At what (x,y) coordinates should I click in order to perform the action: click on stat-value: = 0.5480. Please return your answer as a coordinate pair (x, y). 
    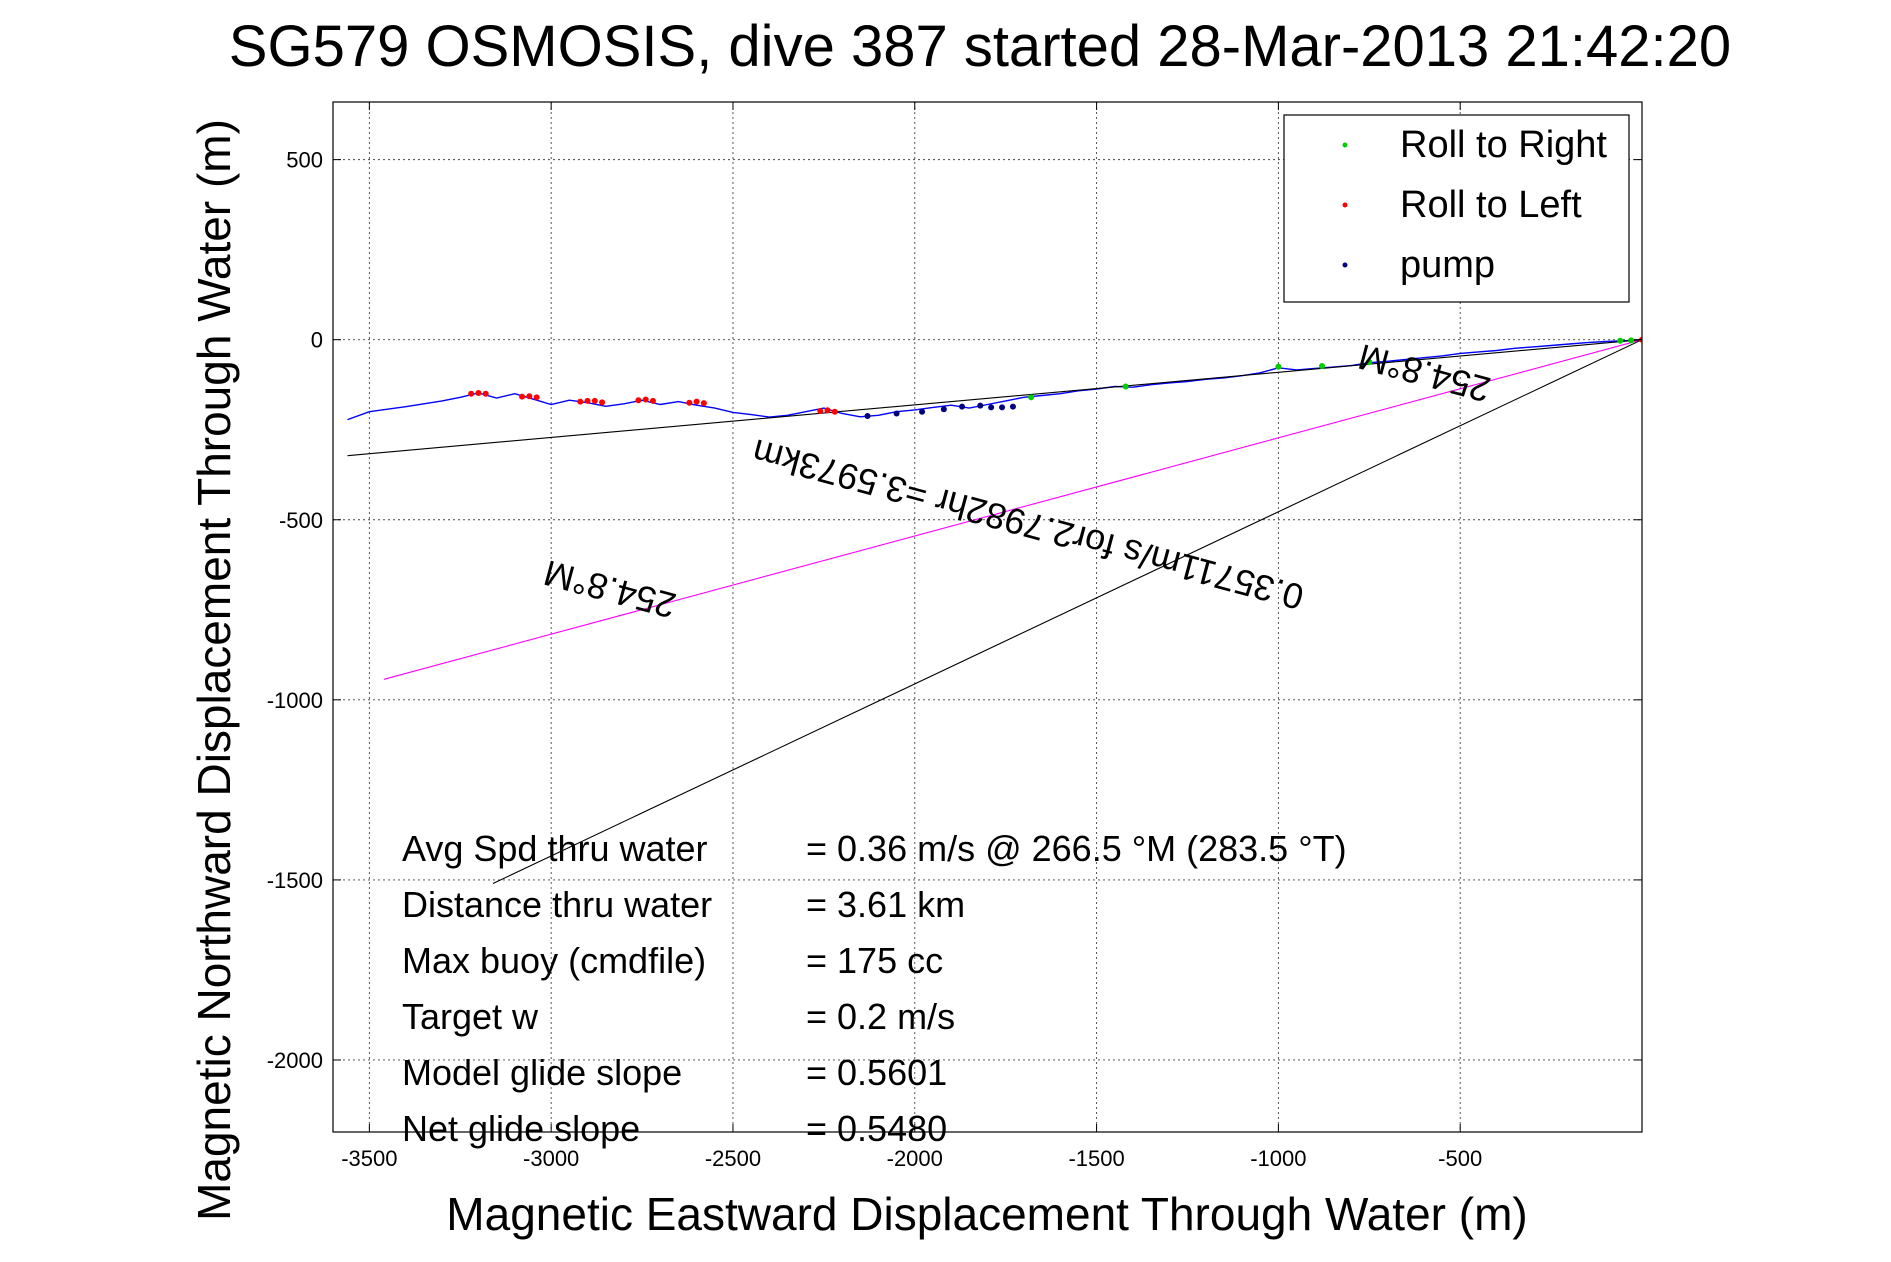
    Looking at the image, I should click on (876, 1128).